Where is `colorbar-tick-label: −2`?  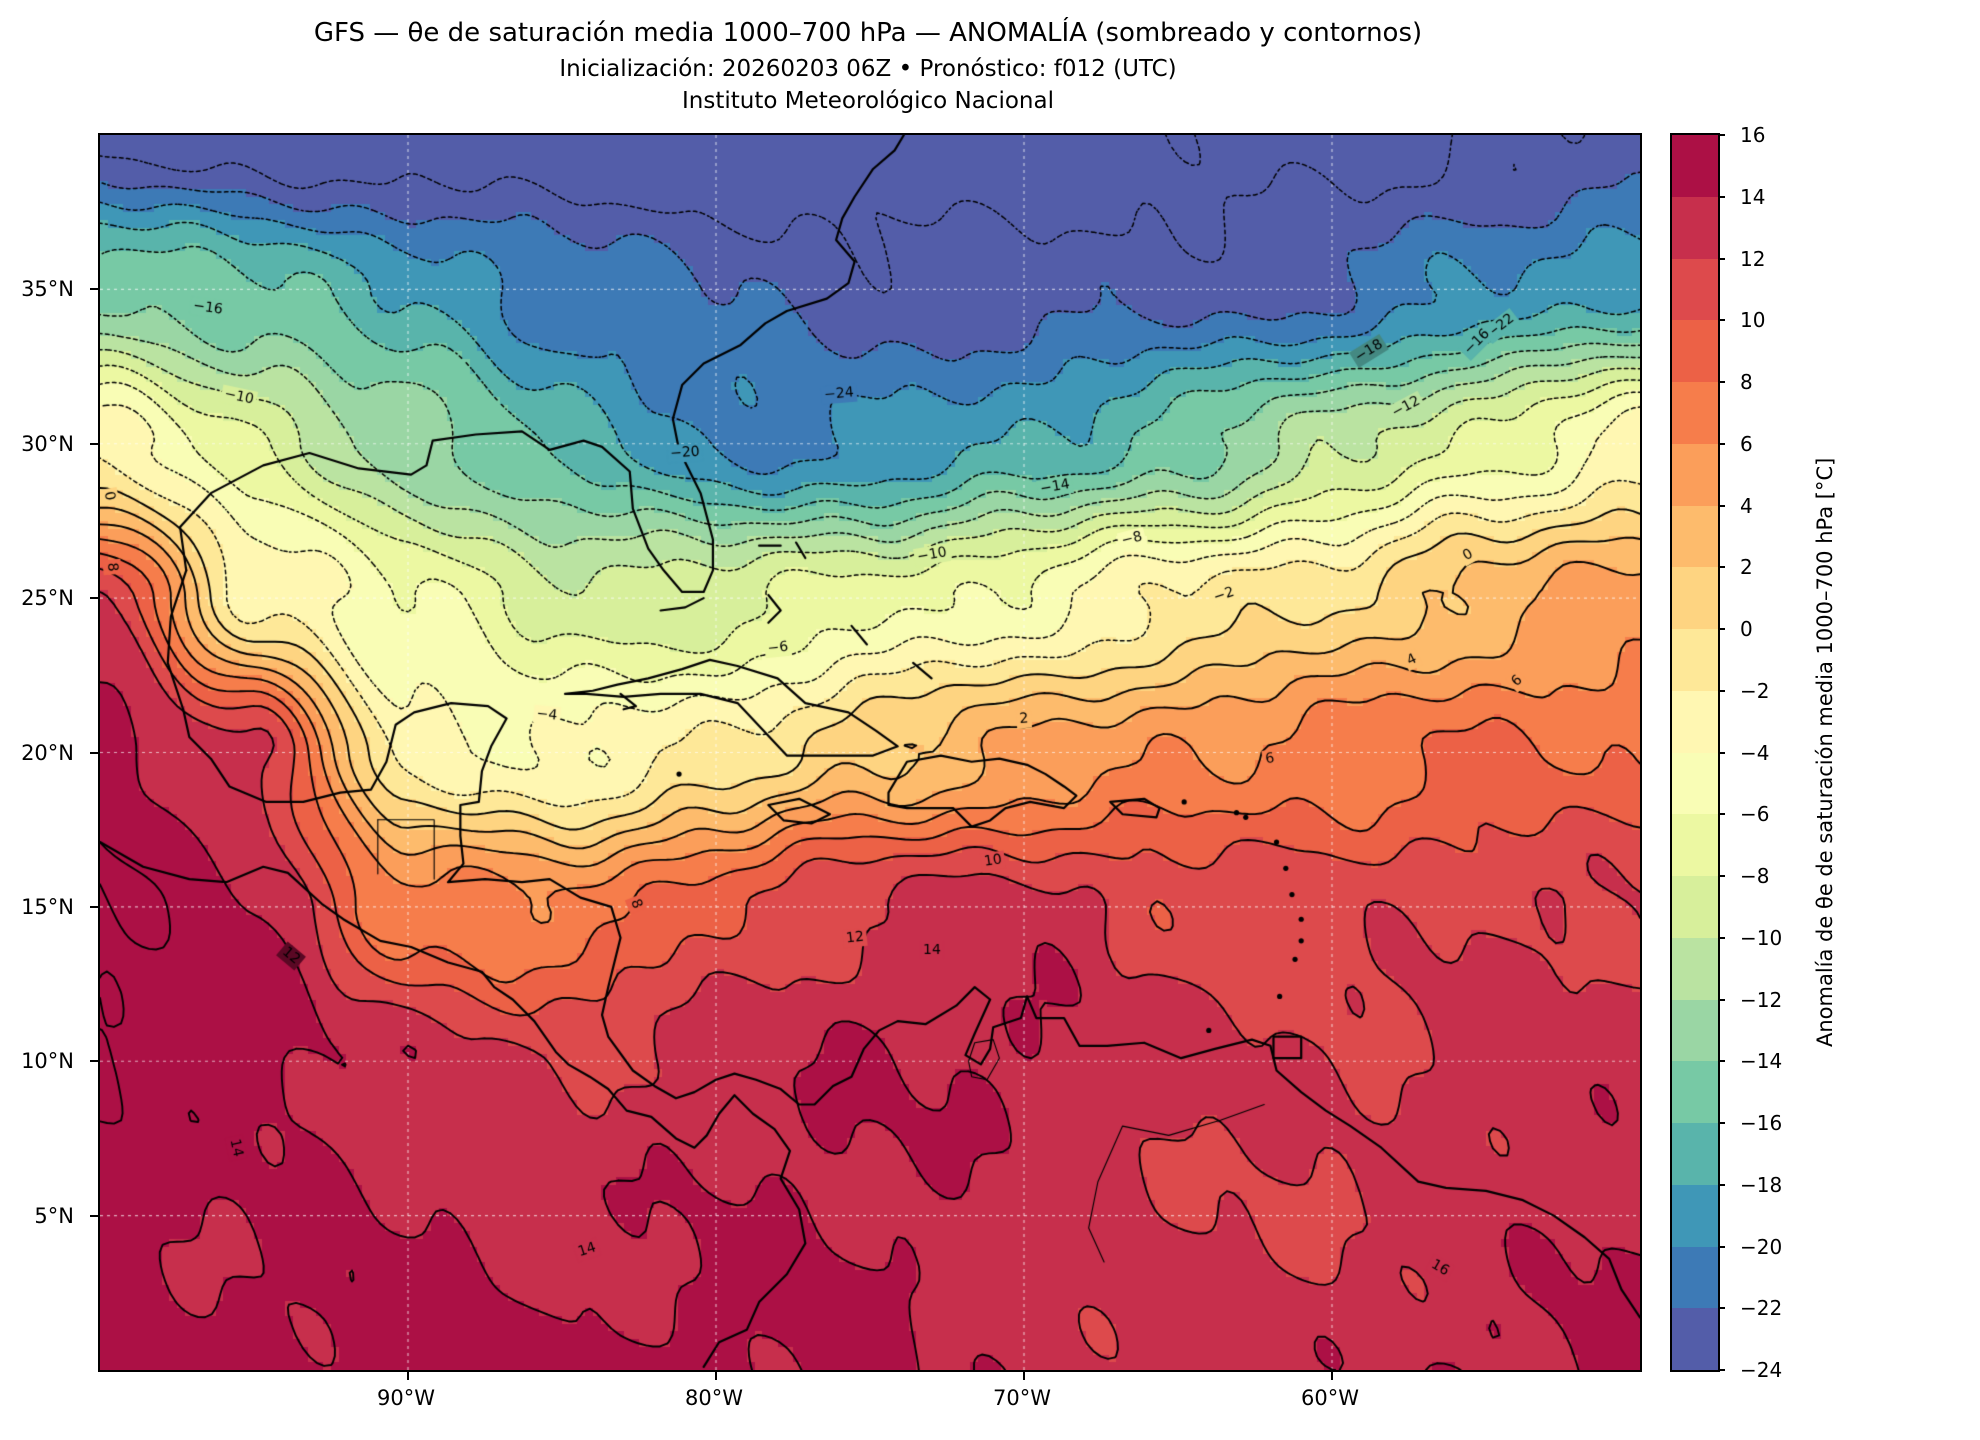 colorbar-tick-label: −2 is located at coordinates (1755, 690).